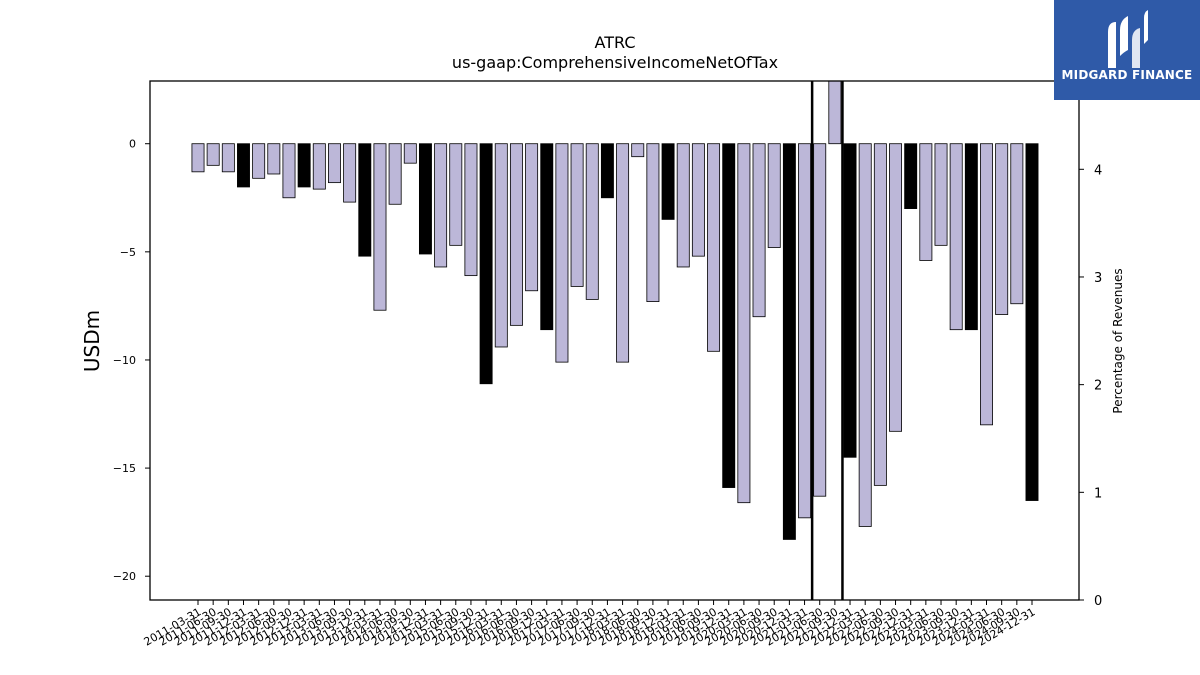  I want to click on y-tick-label: 0, so click(132, 144).